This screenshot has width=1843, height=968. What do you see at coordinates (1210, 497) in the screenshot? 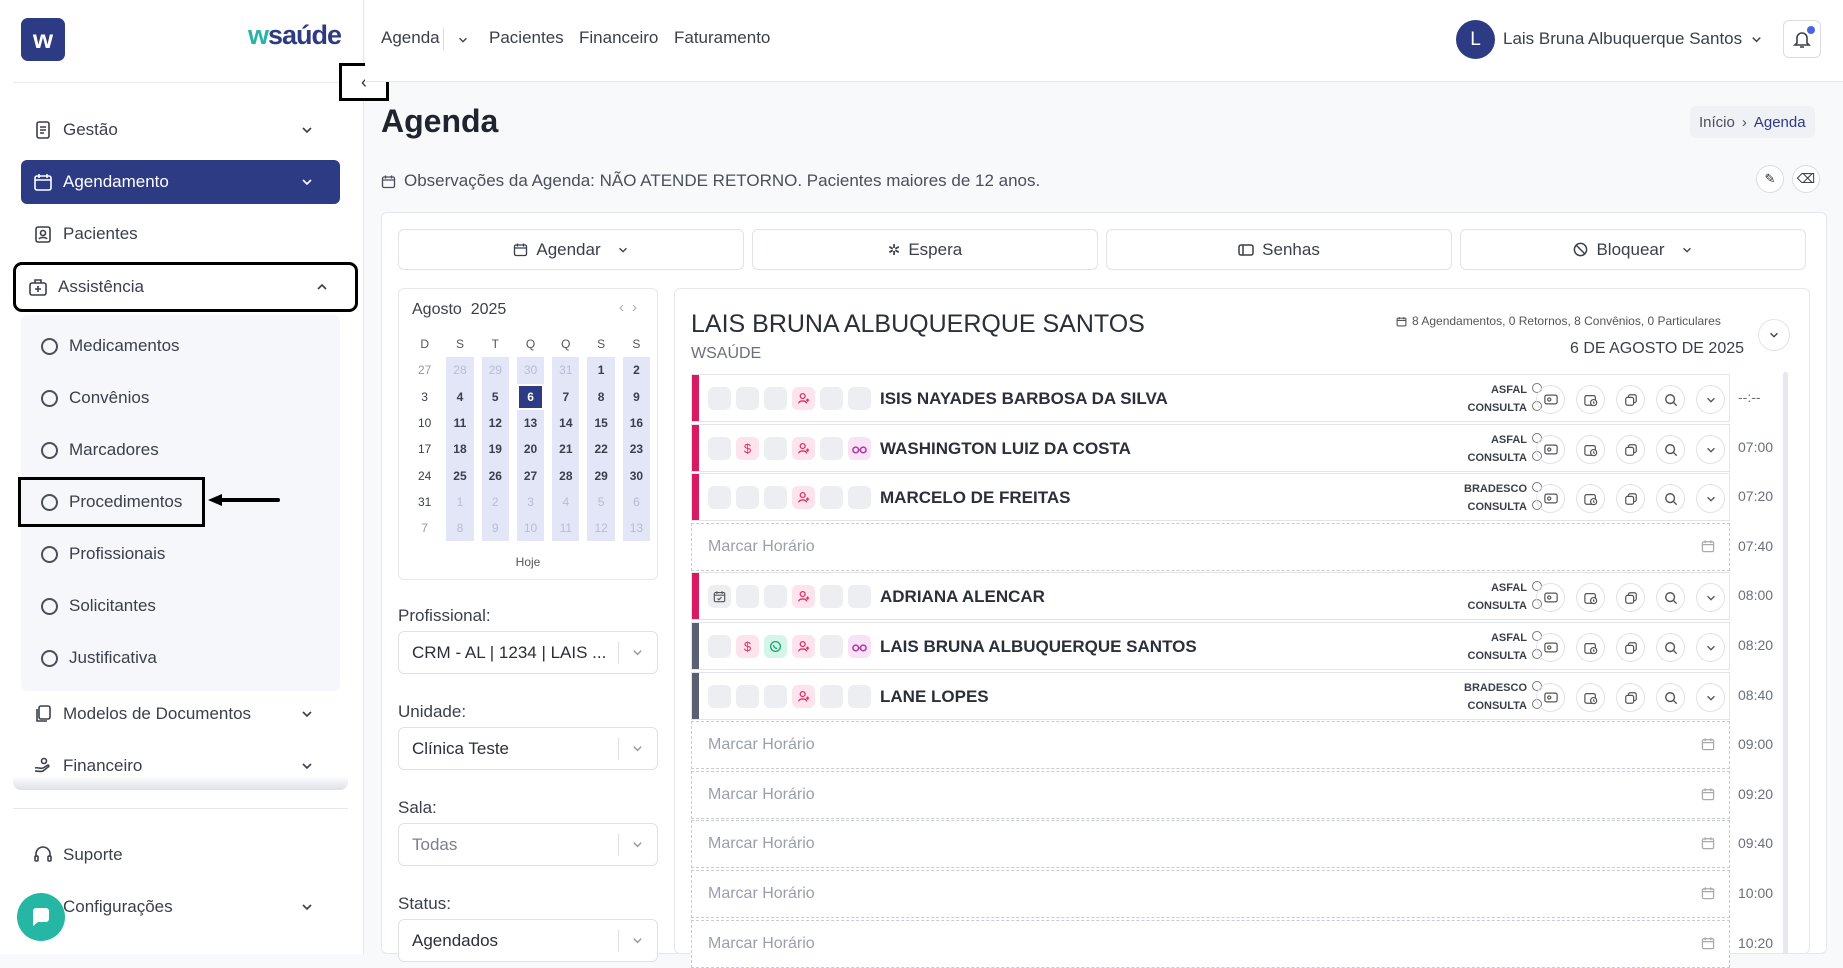
I see `appointment-row: MARCELO DE FREITAS BRADESCO CONSULTA` at bounding box center [1210, 497].